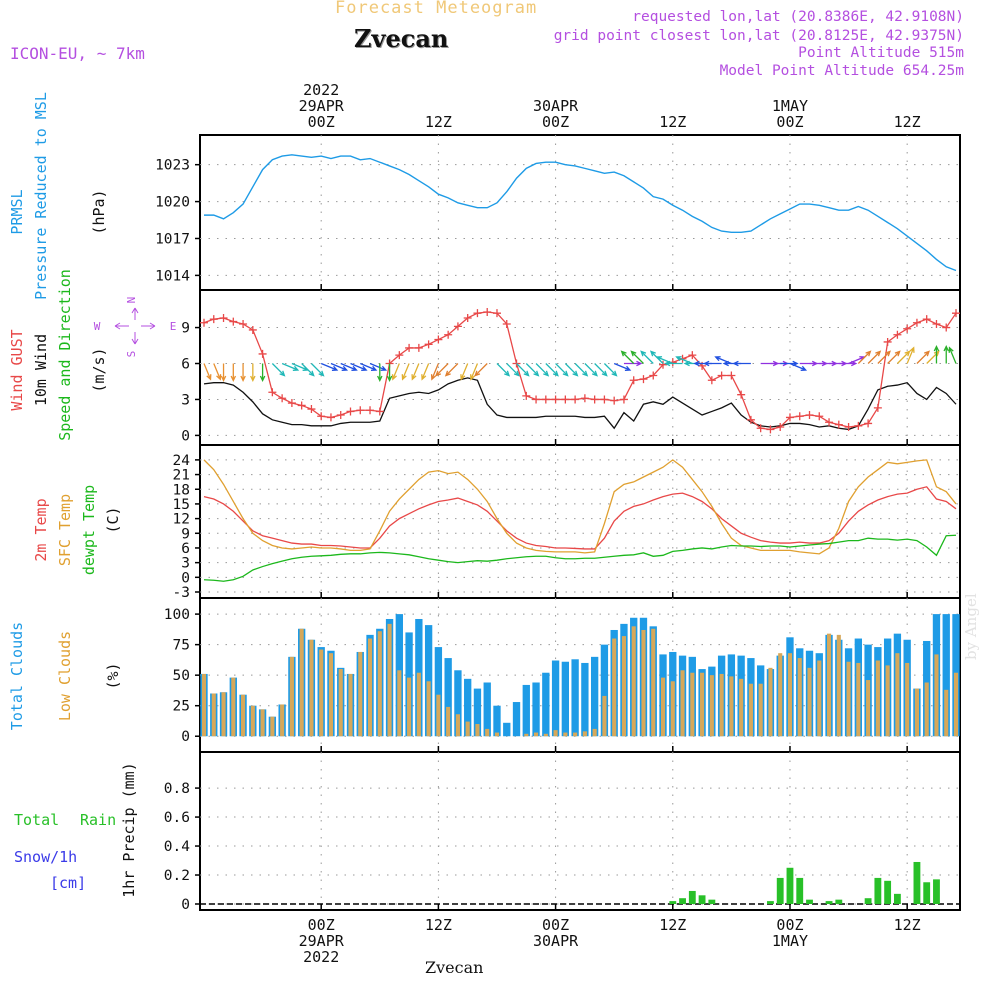  What do you see at coordinates (41, 370) in the screenshot?
I see `wind-label: 10m Wind` at bounding box center [41, 370].